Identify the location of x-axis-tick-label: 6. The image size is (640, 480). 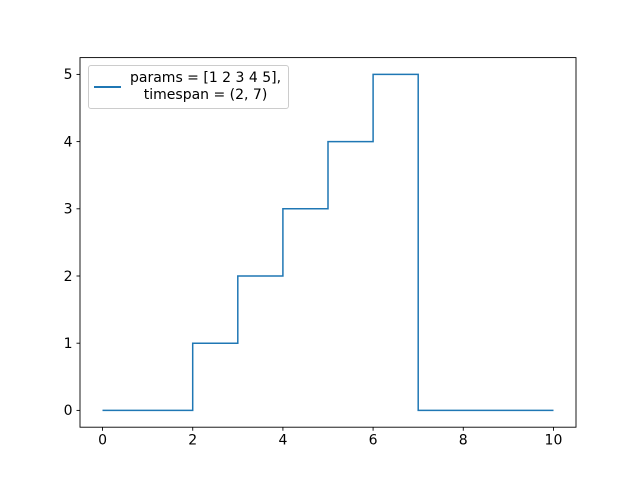
(373, 441).